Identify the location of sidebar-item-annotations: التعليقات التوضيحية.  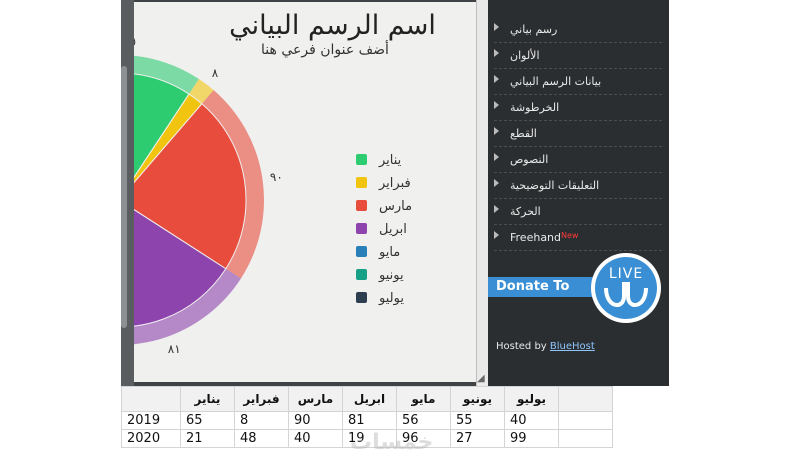
(578, 186).